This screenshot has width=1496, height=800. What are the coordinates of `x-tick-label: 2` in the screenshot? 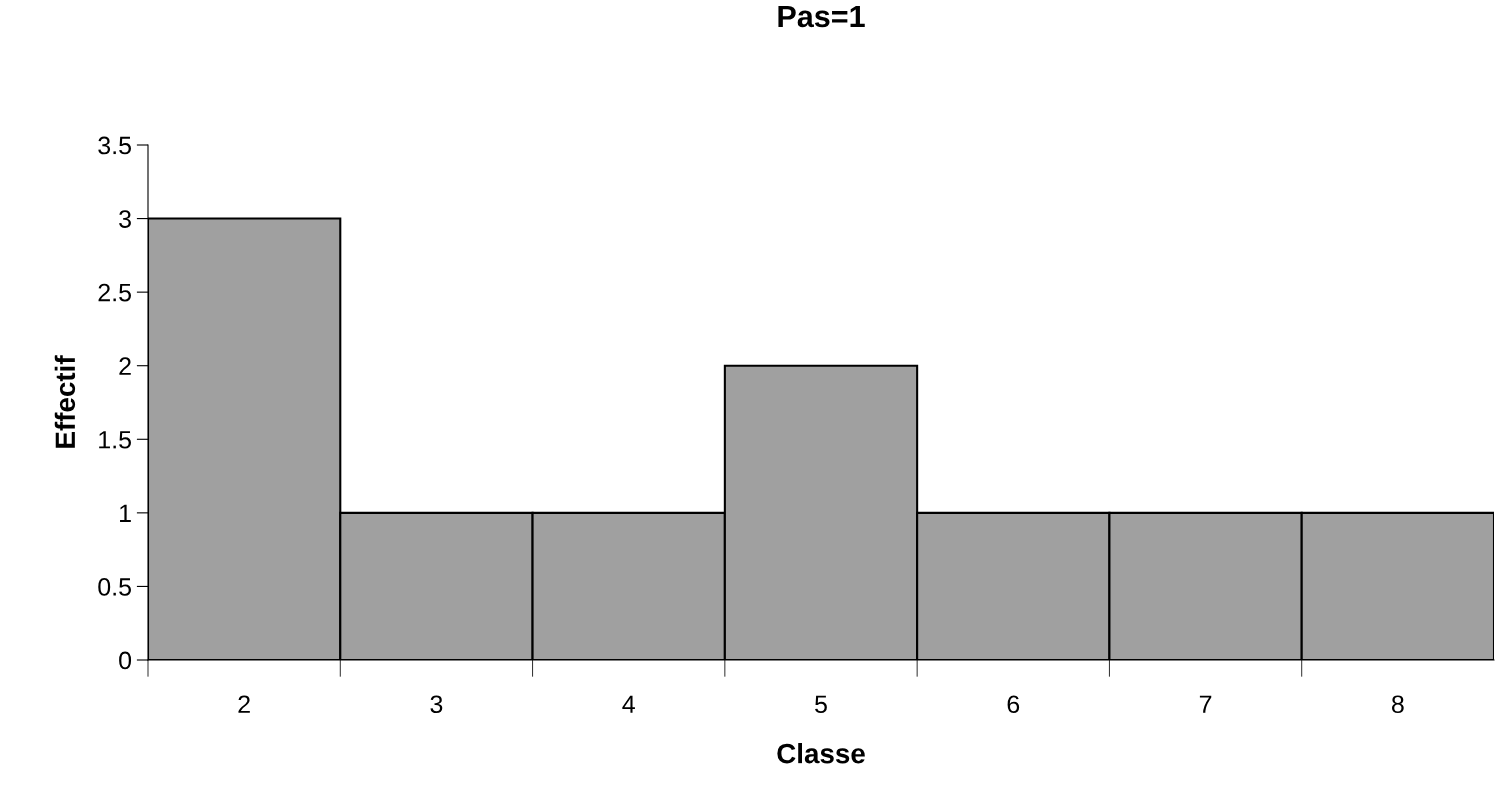 It's located at (244, 704).